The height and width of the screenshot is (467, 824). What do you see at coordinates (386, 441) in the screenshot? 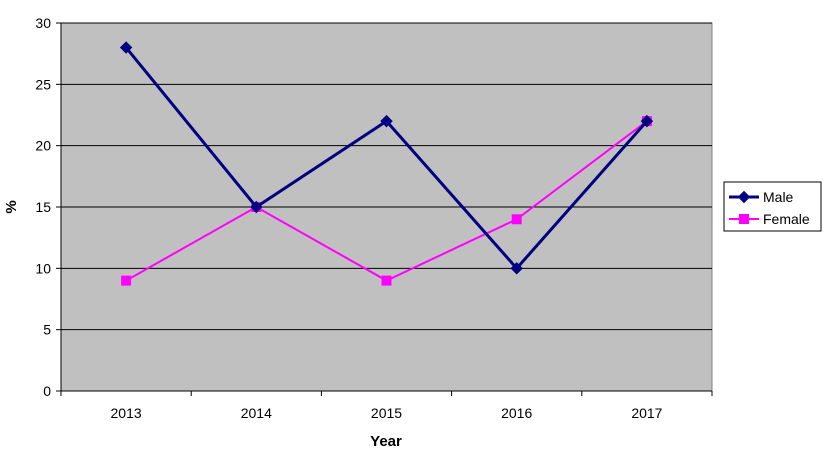
I see `x-axis-title: Year` at bounding box center [386, 441].